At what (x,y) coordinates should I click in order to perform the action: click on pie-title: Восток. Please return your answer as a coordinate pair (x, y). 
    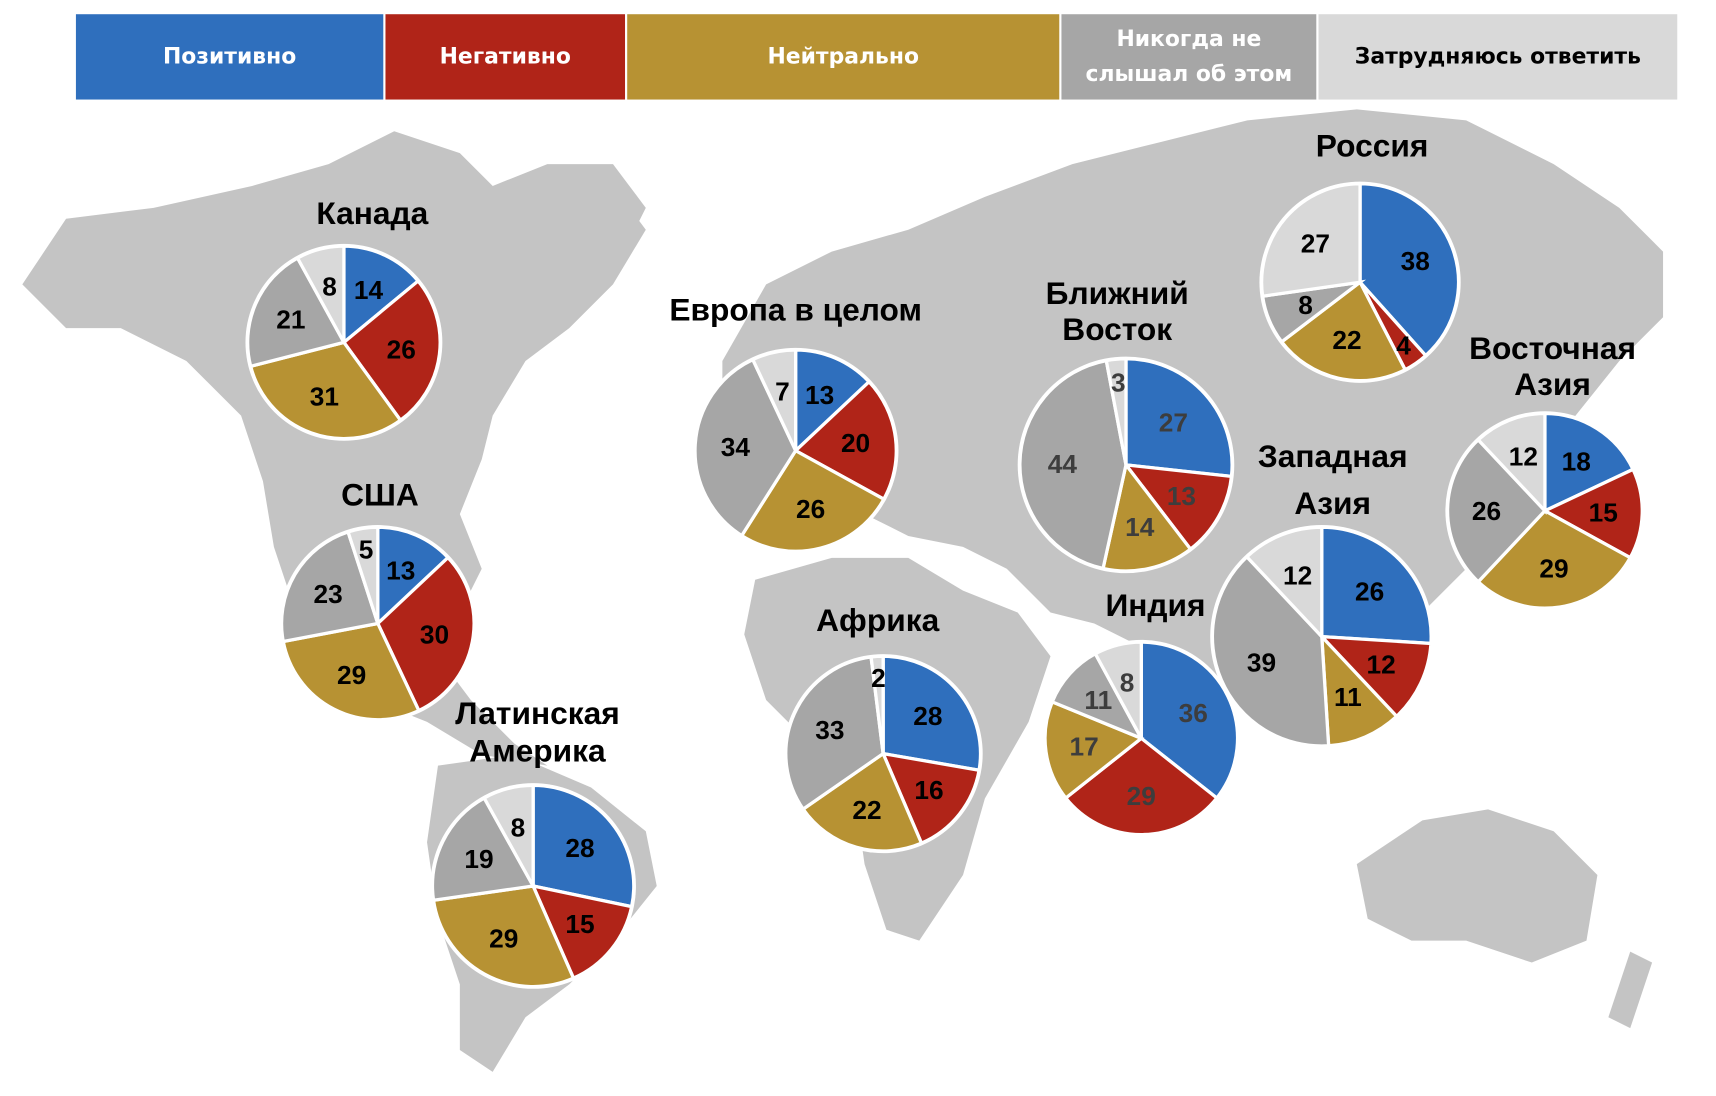
    Looking at the image, I should click on (1117, 329).